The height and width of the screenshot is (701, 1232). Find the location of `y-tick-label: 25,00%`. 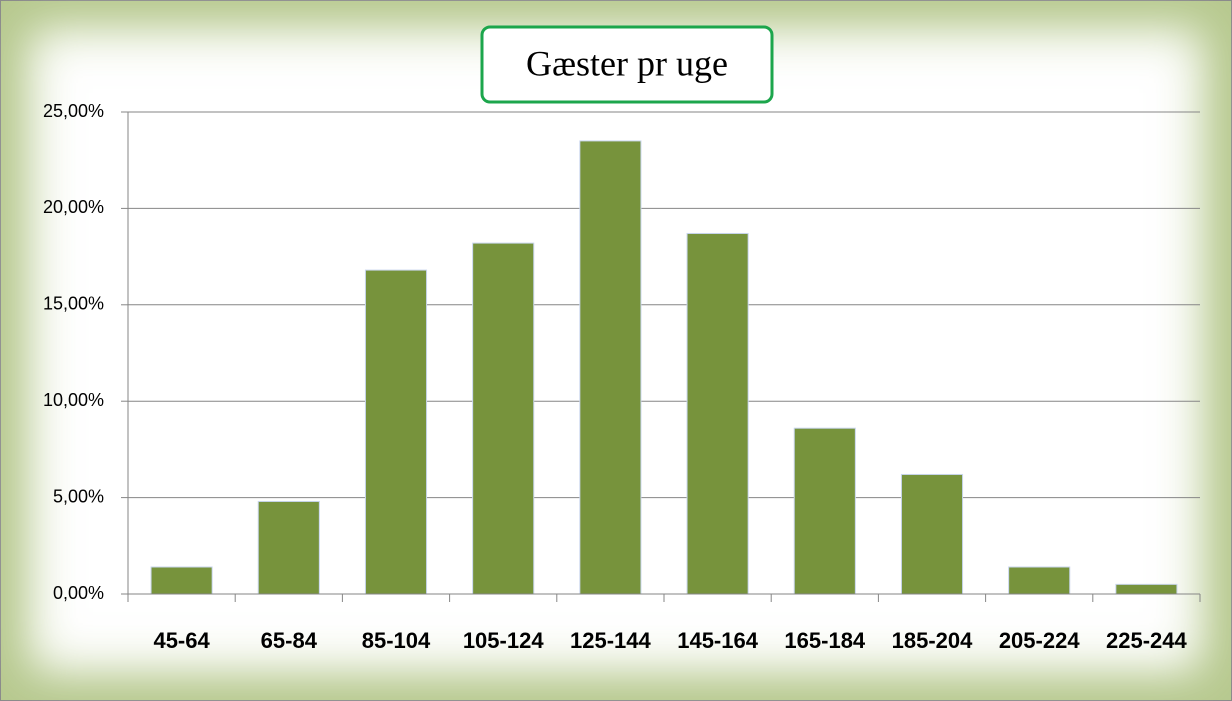

y-tick-label: 25,00% is located at coordinates (73, 111).